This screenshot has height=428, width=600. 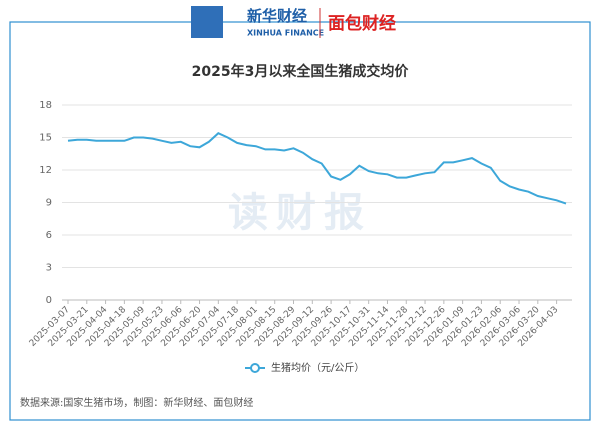 What do you see at coordinates (45, 105) in the screenshot?
I see `y-tick-label: 18` at bounding box center [45, 105].